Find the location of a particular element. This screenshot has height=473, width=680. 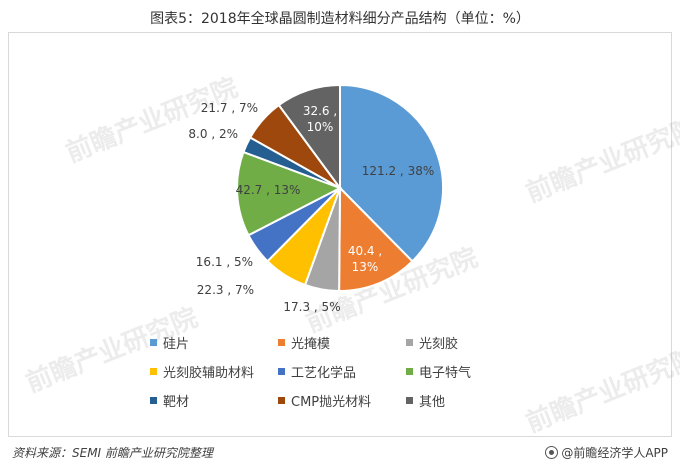

brand-logo-icon is located at coordinates (552, 452).